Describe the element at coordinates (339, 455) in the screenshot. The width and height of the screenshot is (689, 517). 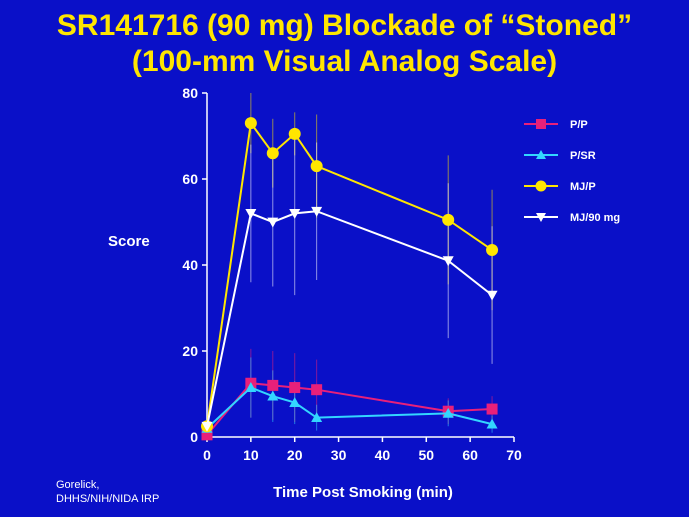
I see `x-tick-label: 30` at that location.